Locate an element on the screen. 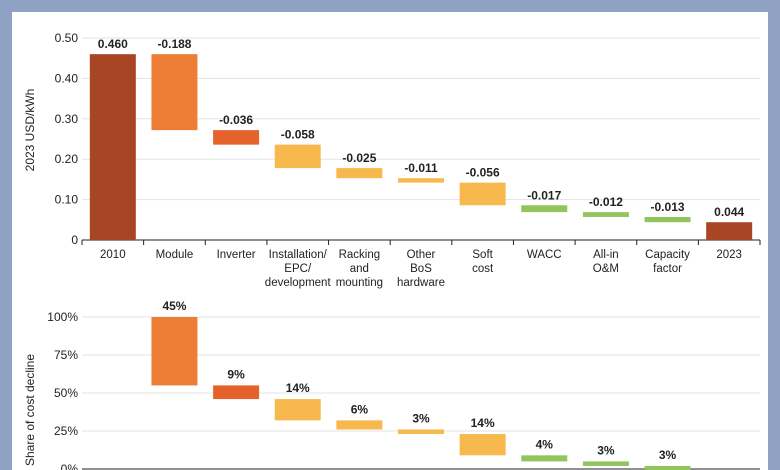  top-category-label: Inverter is located at coordinates (236, 255).